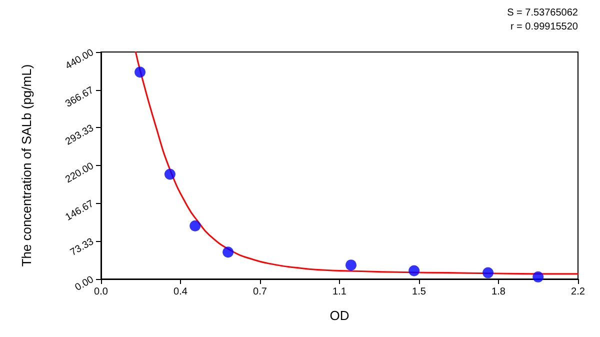 The width and height of the screenshot is (600, 337). Describe the element at coordinates (101, 292) in the screenshot. I see `x-tick-label: 0.0` at that location.